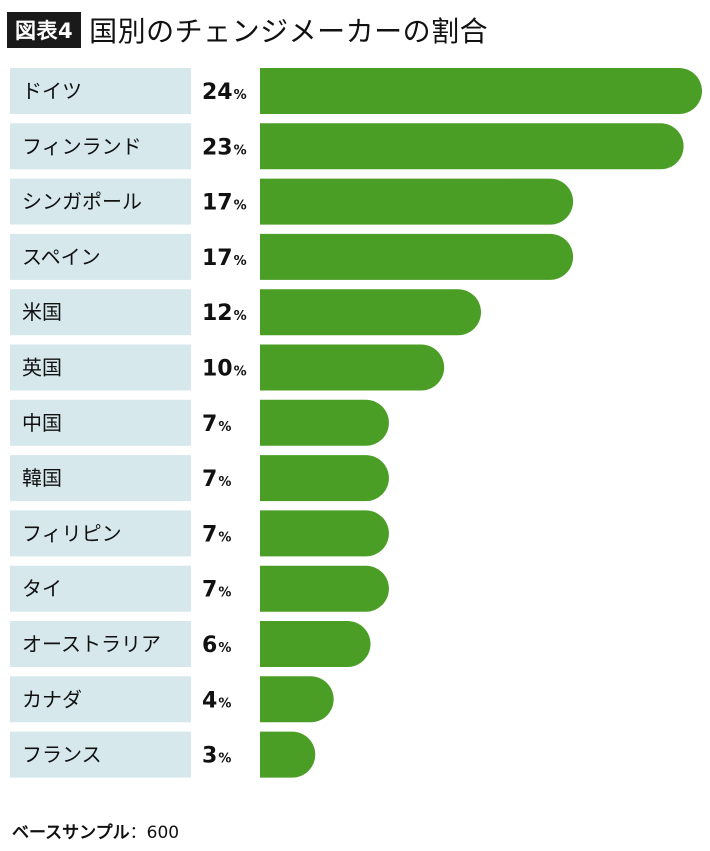 The image size is (710, 851). I want to click on category-label: フランス, so click(62, 755).